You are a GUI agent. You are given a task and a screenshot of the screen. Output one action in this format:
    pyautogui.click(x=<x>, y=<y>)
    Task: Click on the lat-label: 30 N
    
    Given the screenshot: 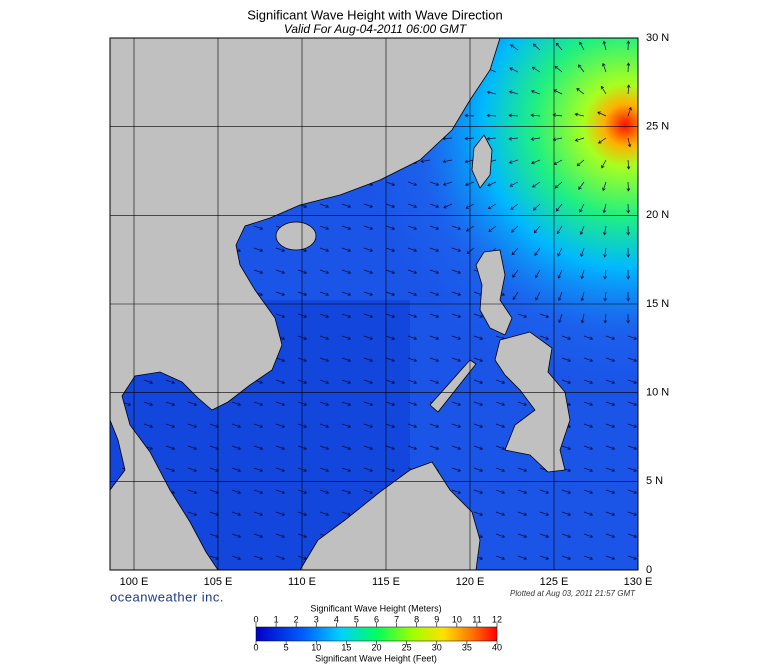 What is the action you would take?
    pyautogui.click(x=657, y=38)
    